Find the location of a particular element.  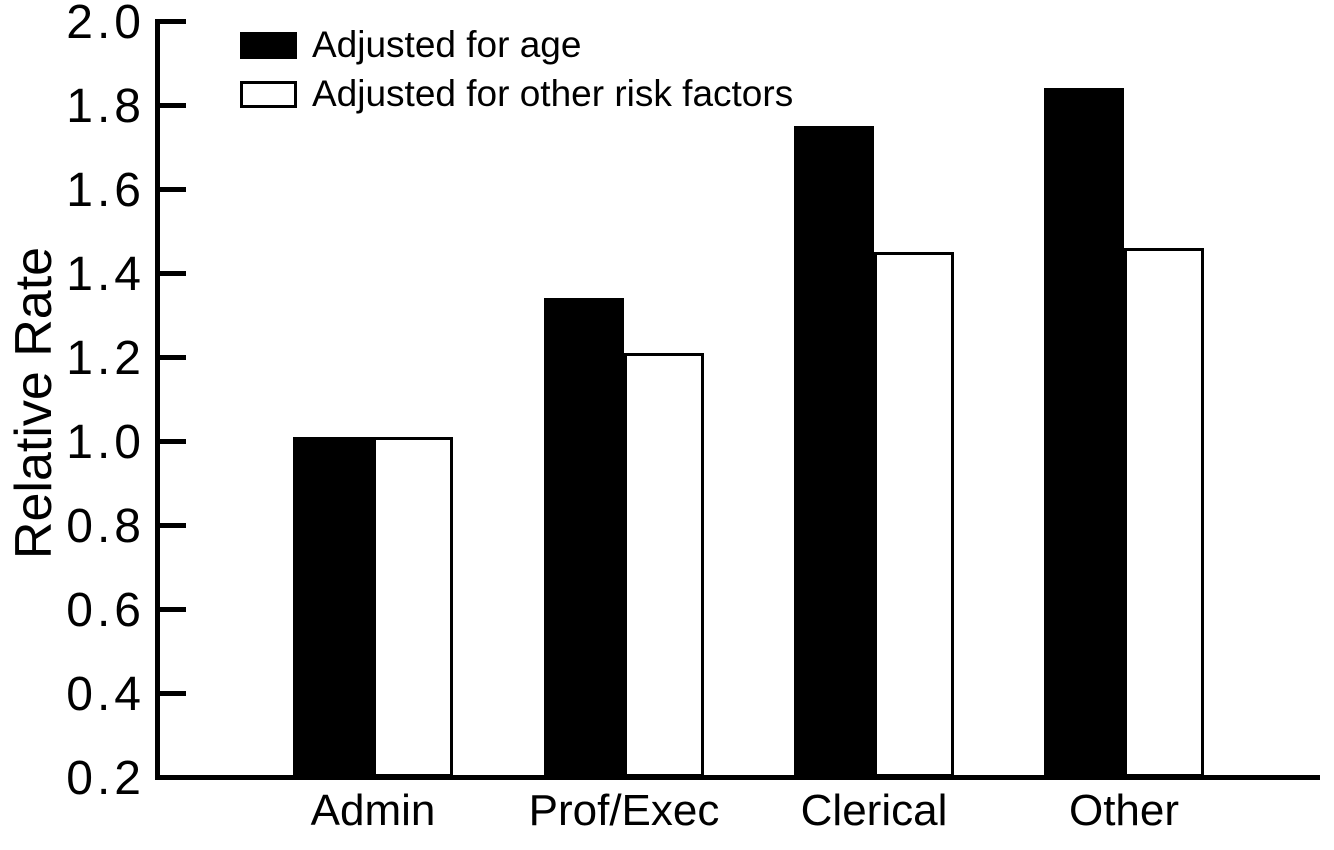

legend-item-adjusted-for-other-risk-factors: Adjusted for other risk factors is located at coordinates (516, 94).